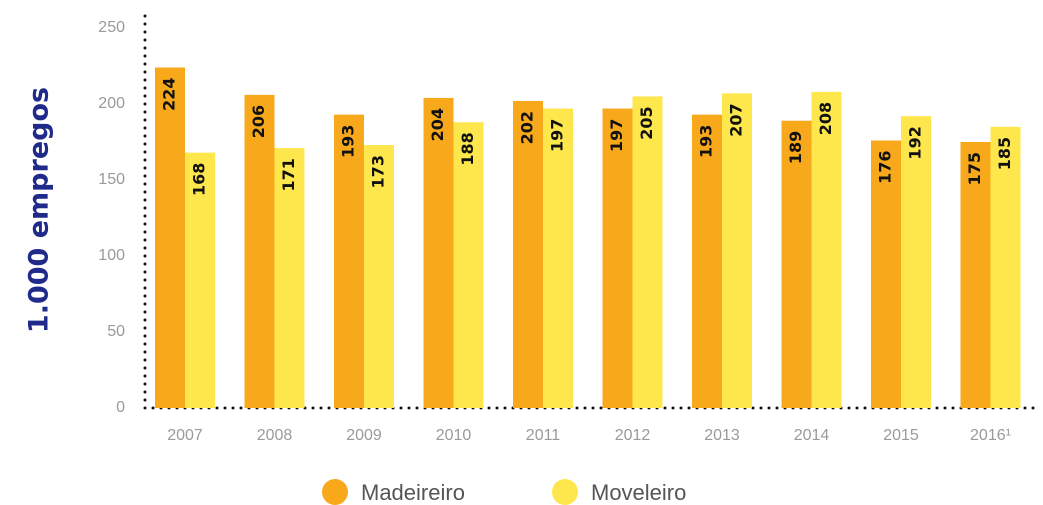  What do you see at coordinates (111, 103) in the screenshot?
I see `y-tick-label: 200` at bounding box center [111, 103].